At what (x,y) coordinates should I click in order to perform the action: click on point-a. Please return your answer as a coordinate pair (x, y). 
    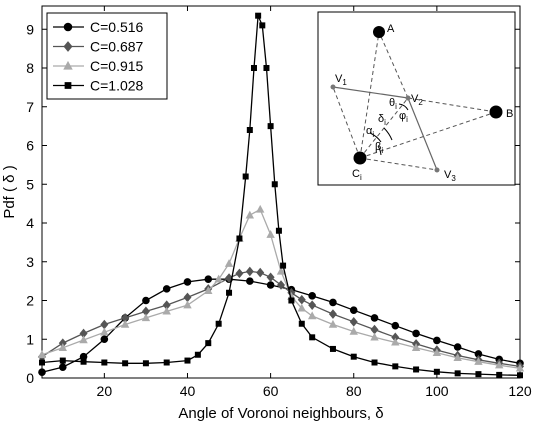
    Looking at the image, I should click on (379, 32).